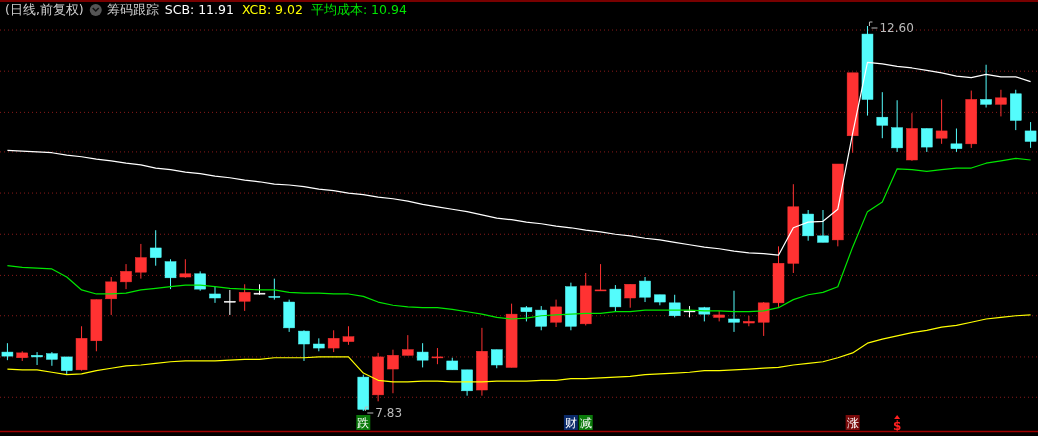  I want to click on text: SCB: 11.91, so click(199, 9).